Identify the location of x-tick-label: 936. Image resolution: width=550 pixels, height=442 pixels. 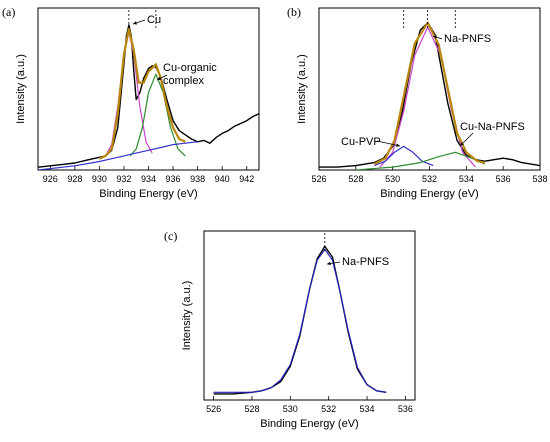
(173, 179).